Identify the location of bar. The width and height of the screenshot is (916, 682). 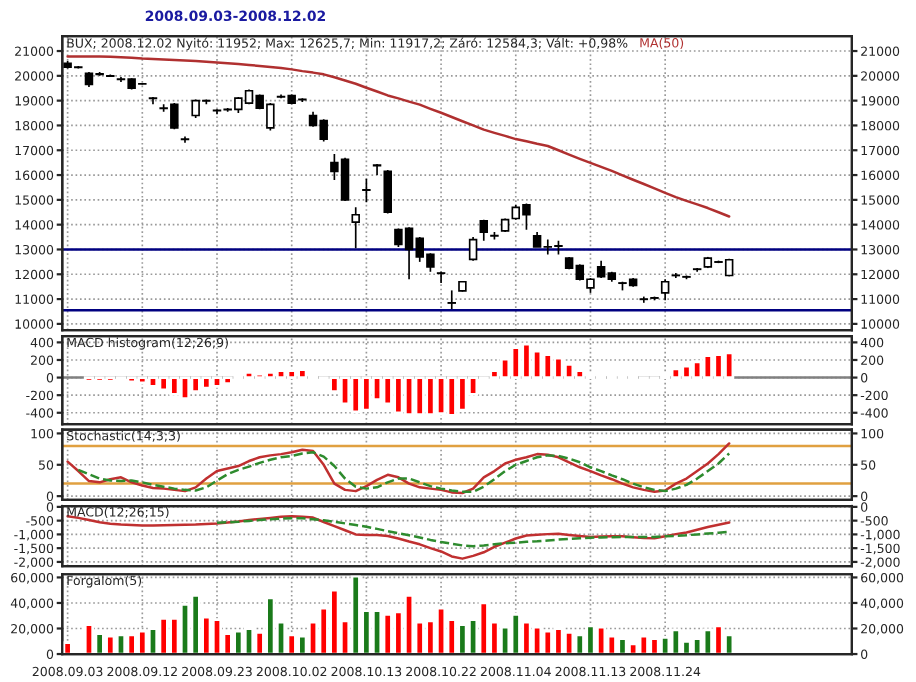
(67, 648).